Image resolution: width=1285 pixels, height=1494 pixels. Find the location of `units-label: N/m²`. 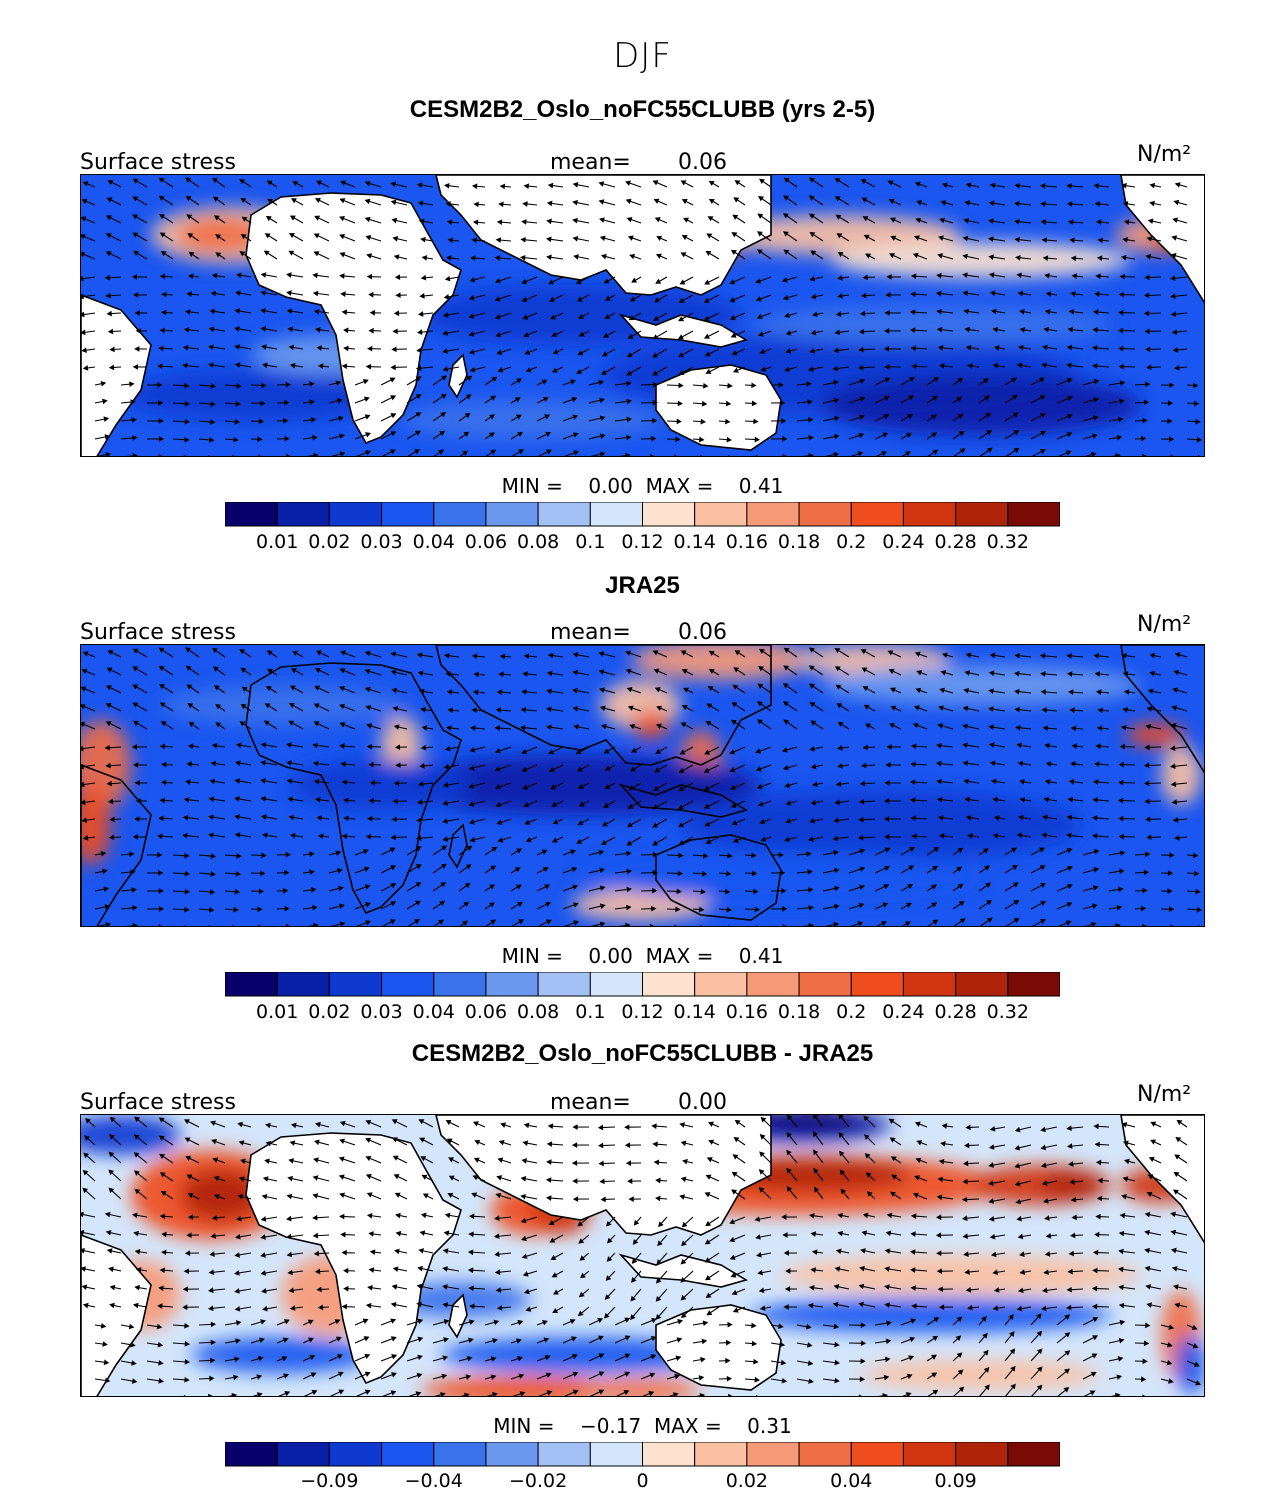

units-label: N/m² is located at coordinates (1164, 624).